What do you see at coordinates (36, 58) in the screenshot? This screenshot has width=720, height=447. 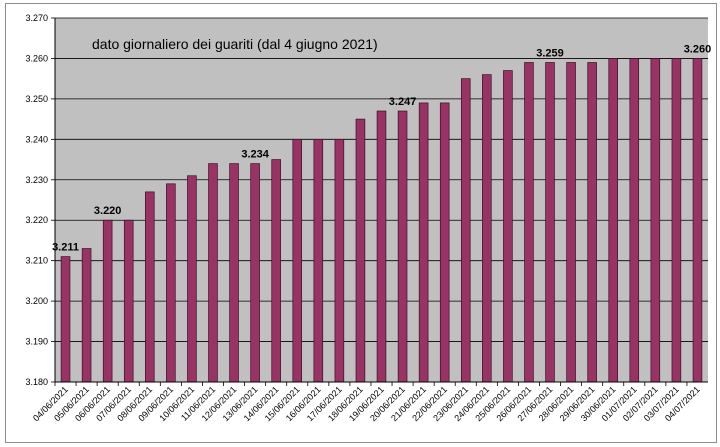 I see `y-tick-label: 3.260` at bounding box center [36, 58].